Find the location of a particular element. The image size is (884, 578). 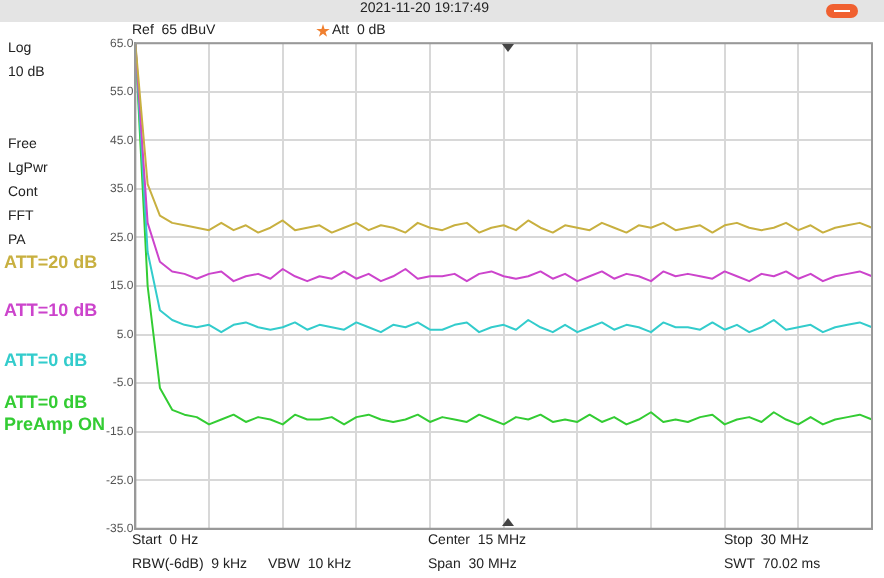

text: ATT=10 dB is located at coordinates (52, 311).